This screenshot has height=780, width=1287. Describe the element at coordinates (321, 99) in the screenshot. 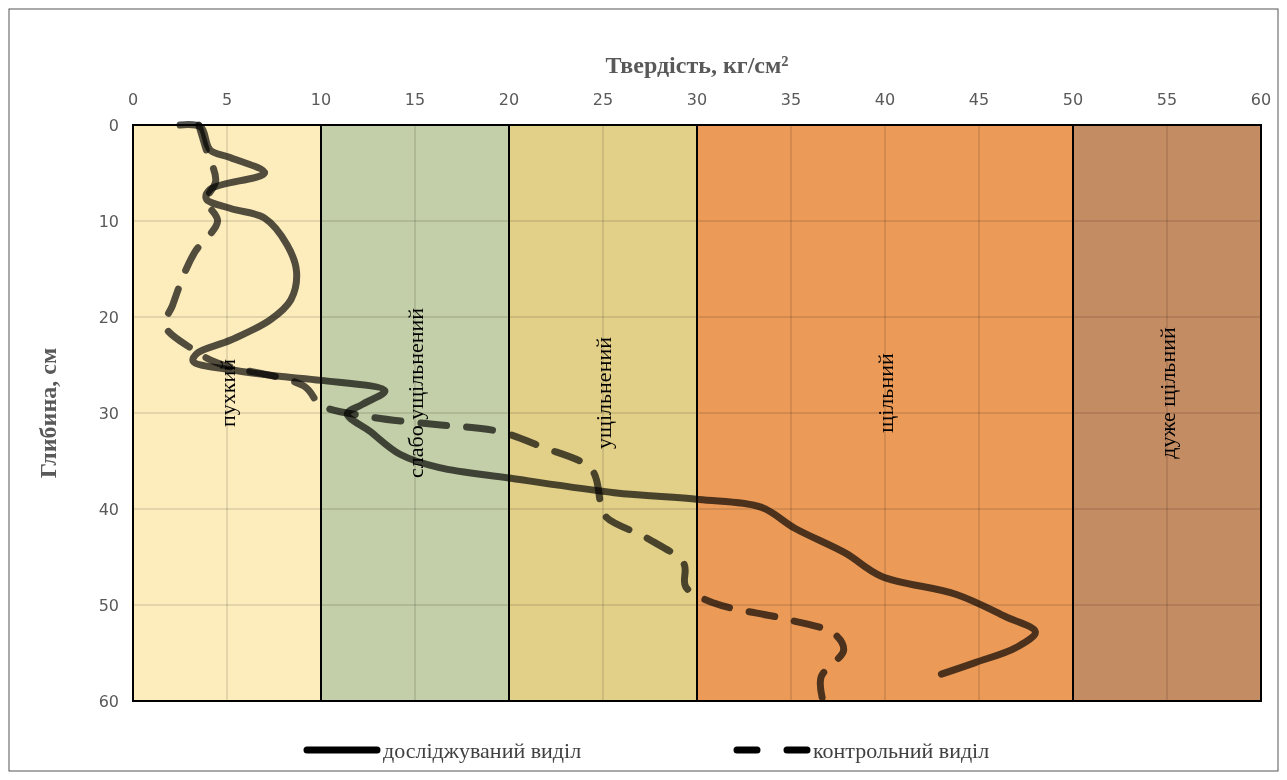

I see `x-tick-label: 10` at that location.